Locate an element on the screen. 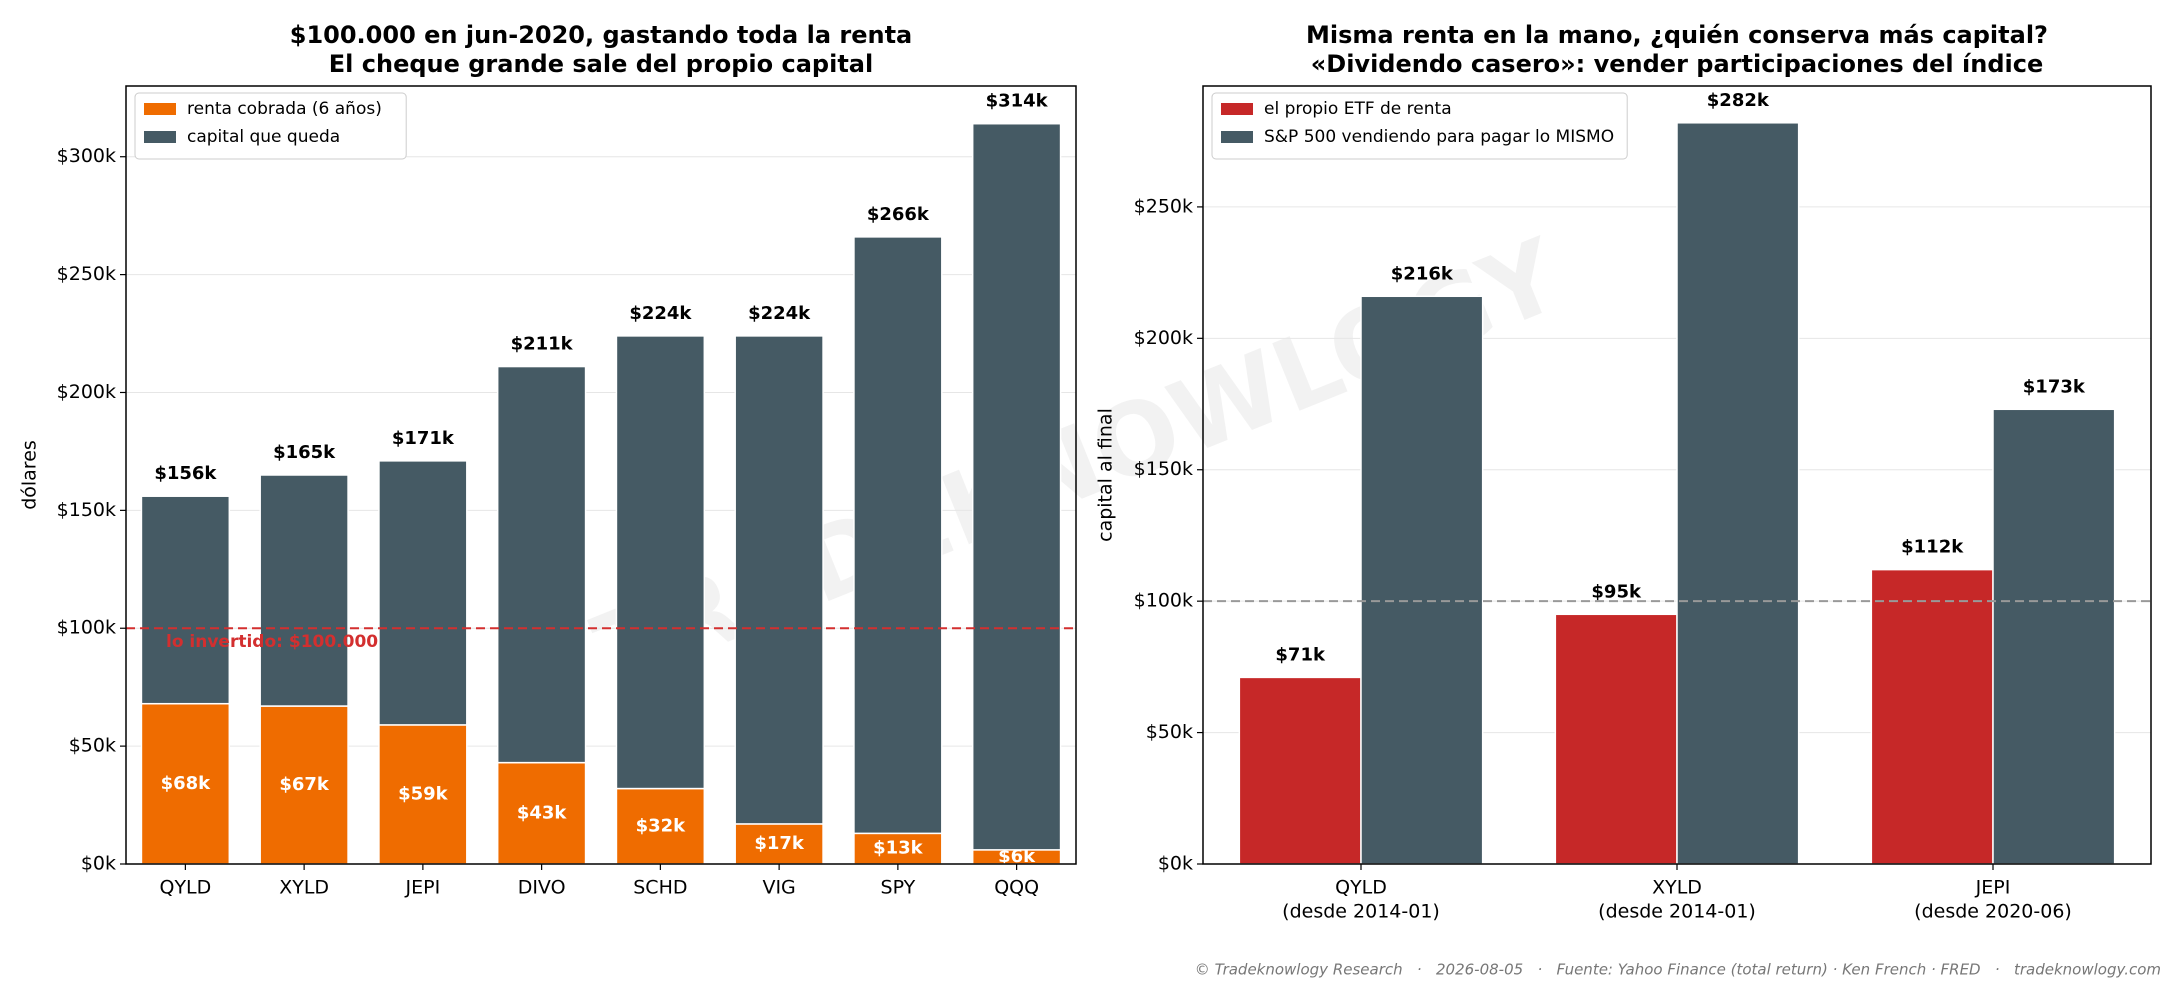 The width and height of the screenshot is (2175, 986). segment-label: $68k is located at coordinates (186, 783).